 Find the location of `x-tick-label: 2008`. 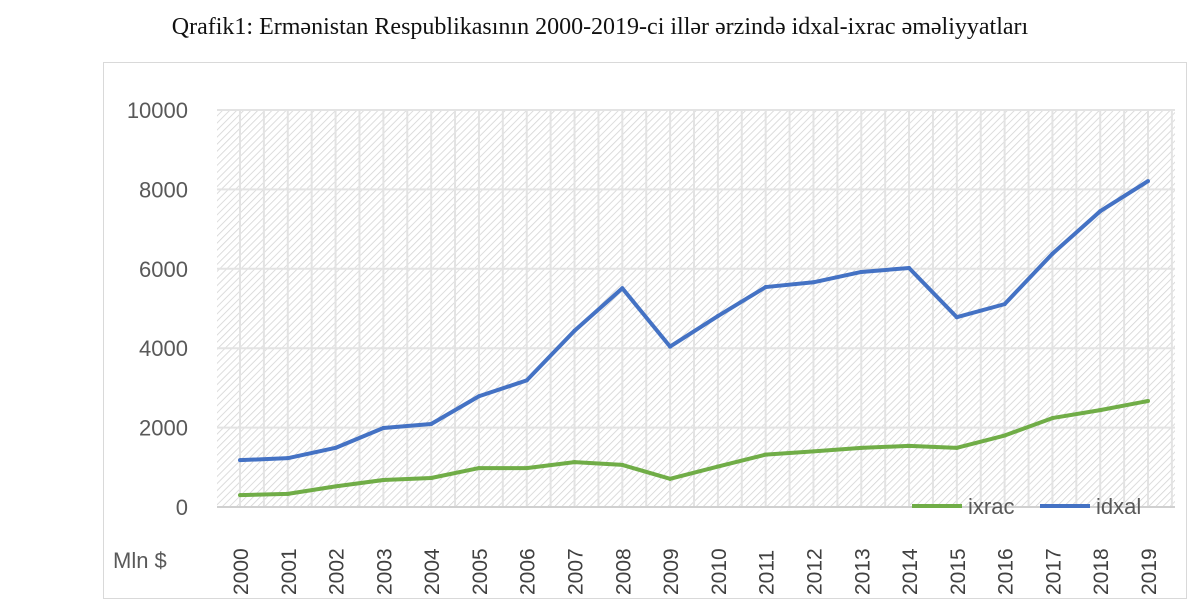

x-tick-label: 2008 is located at coordinates (623, 571).